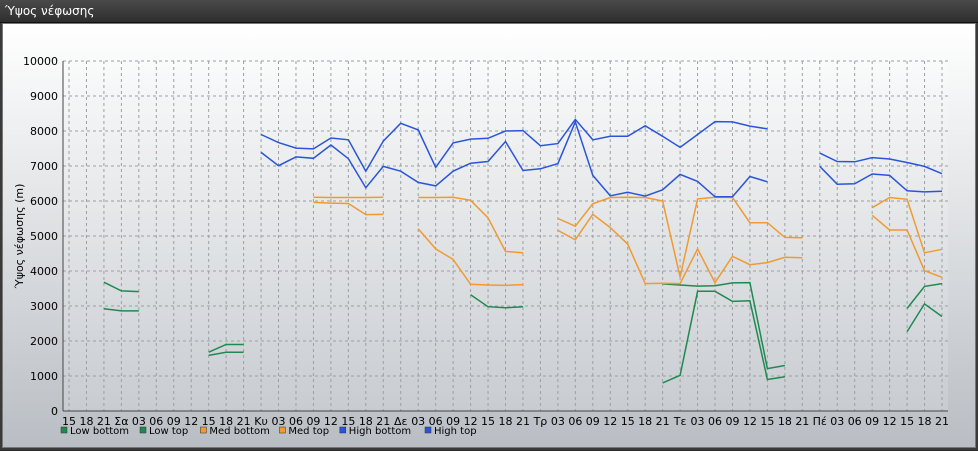 The width and height of the screenshot is (978, 451). Describe the element at coordinates (54, 411) in the screenshot. I see `y-tick-label: 0` at that location.